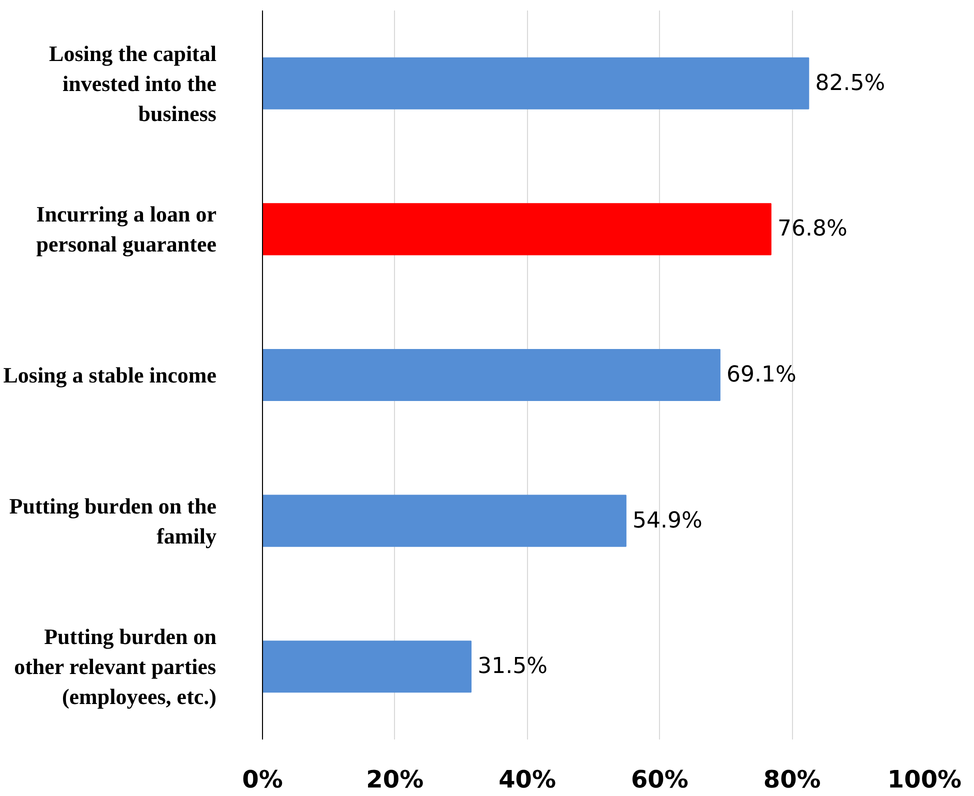  I want to click on x-tick-label: 20%, so click(395, 780).